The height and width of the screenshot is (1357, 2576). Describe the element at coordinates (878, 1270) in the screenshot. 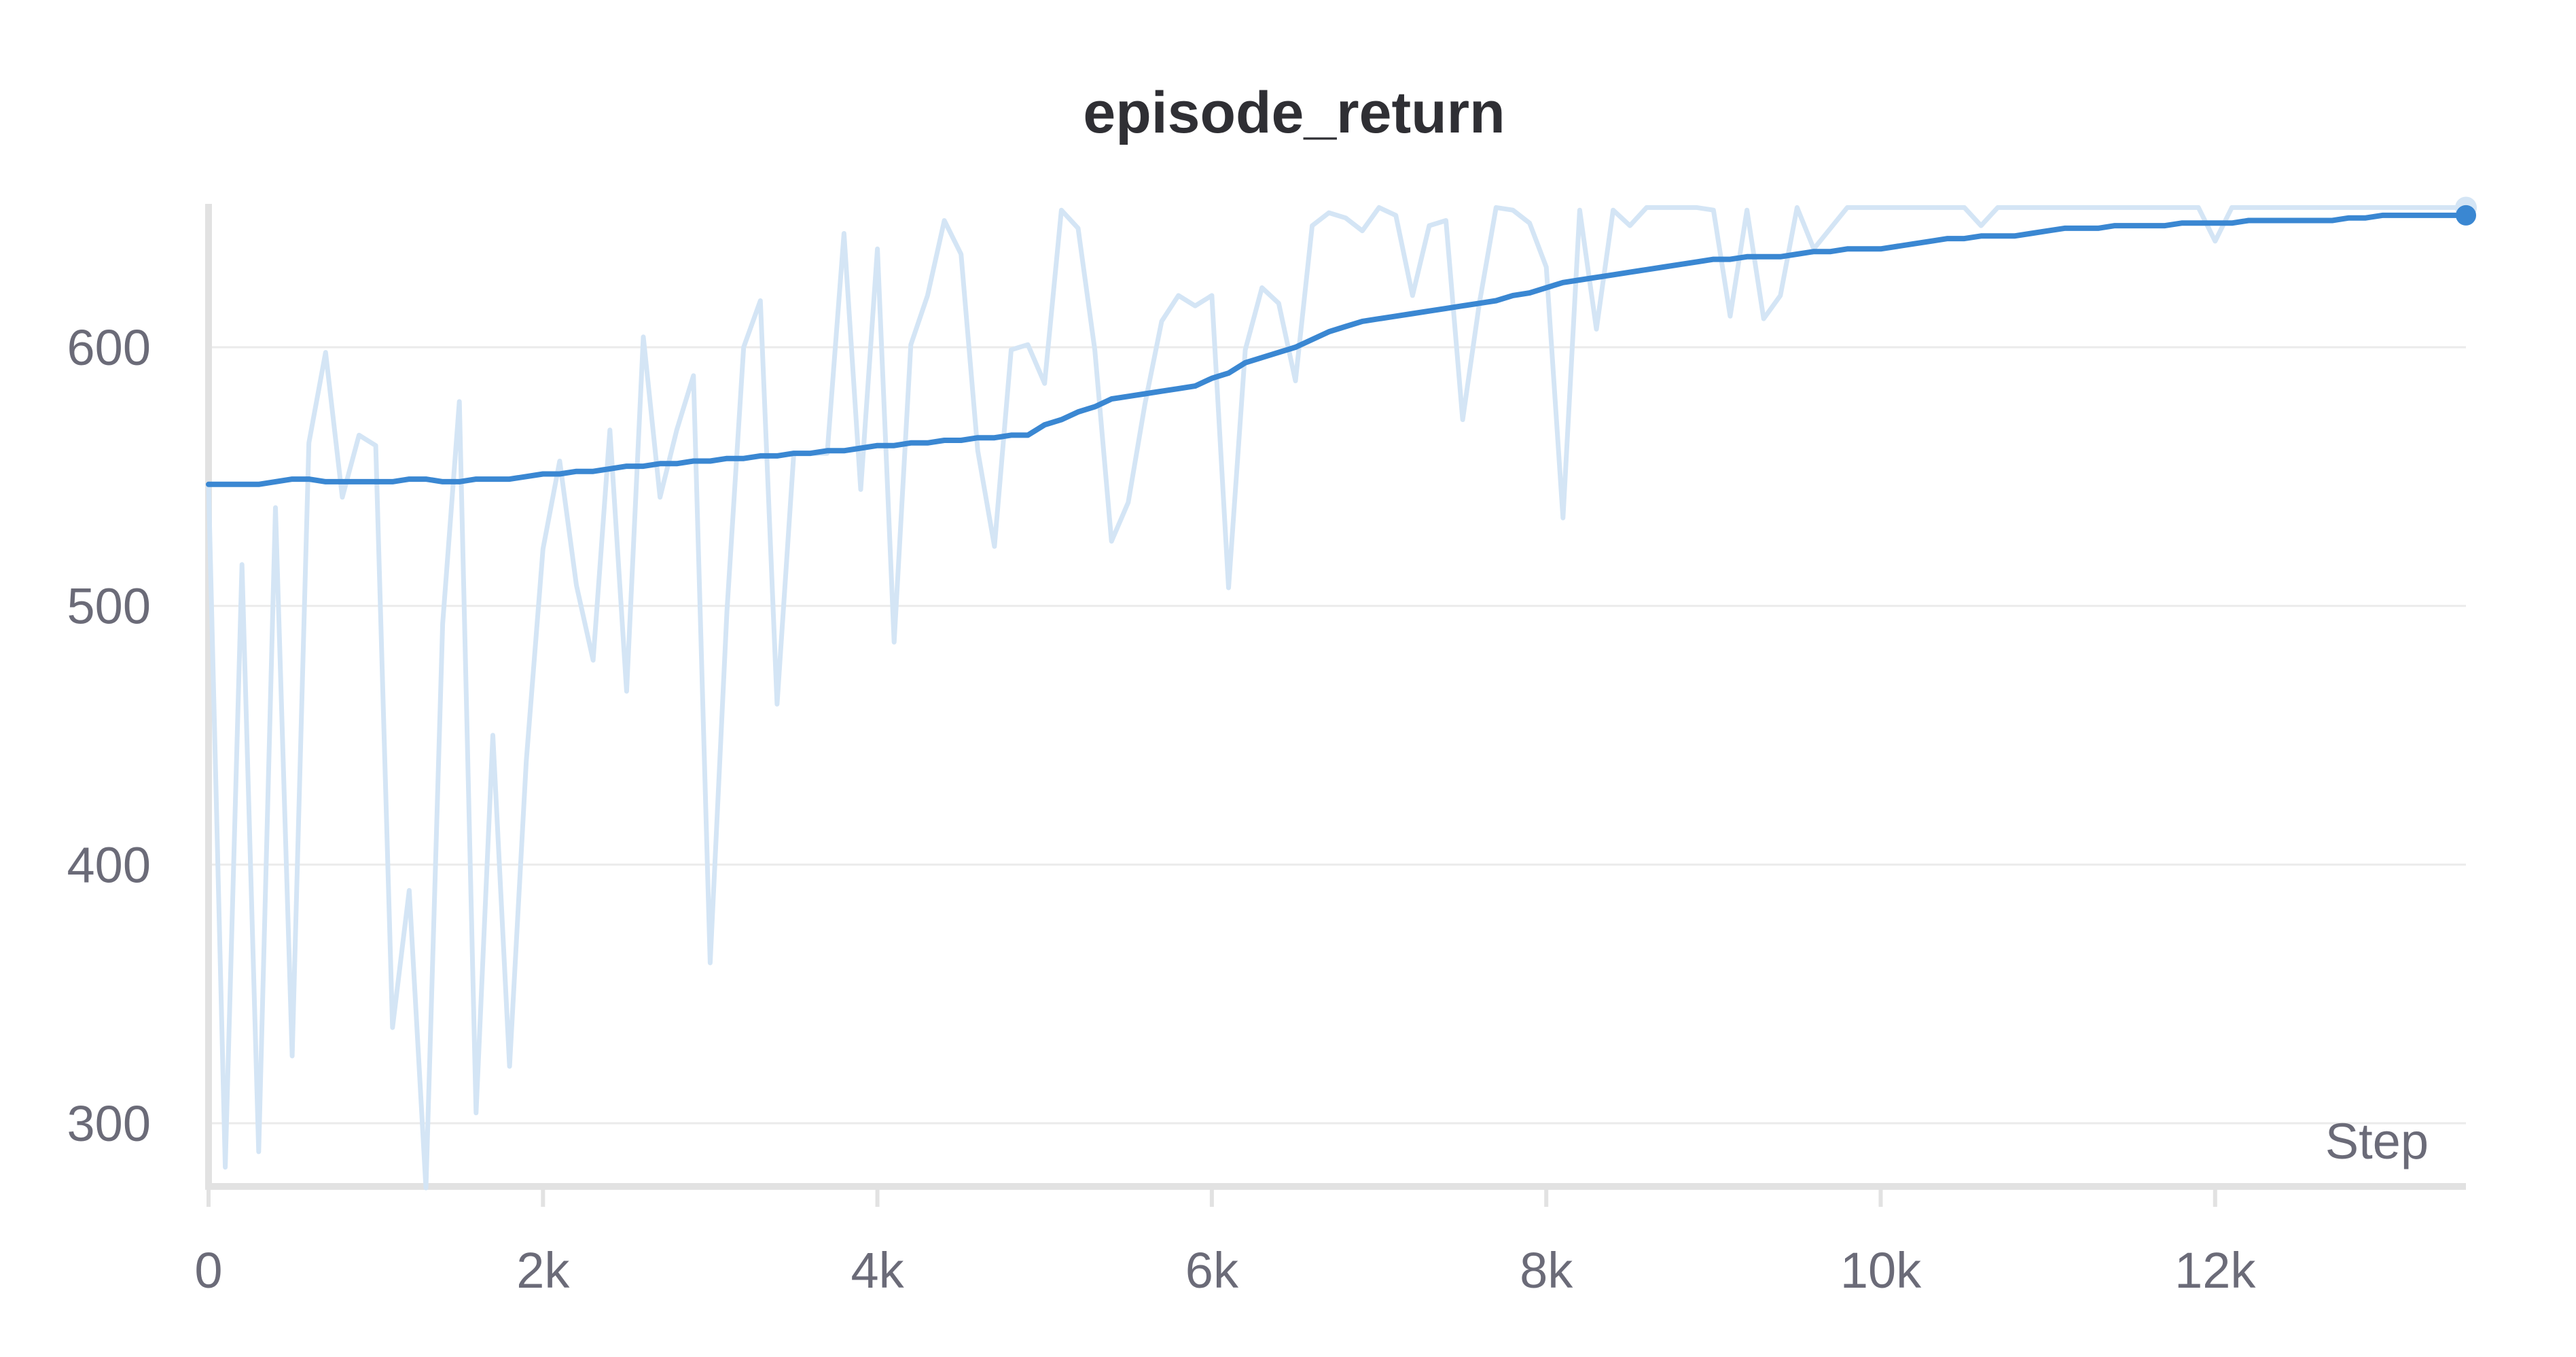

I see `x-tick-label: 4k` at that location.